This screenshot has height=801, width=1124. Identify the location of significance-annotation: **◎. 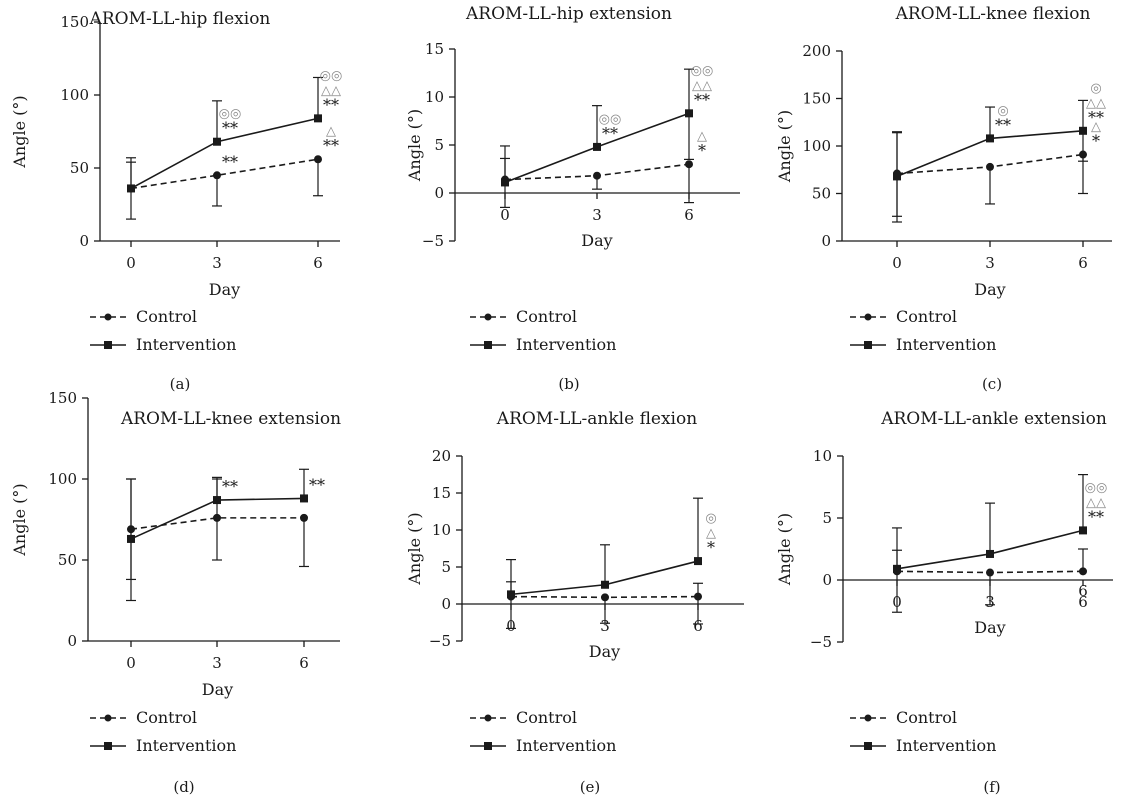
(1003, 118).